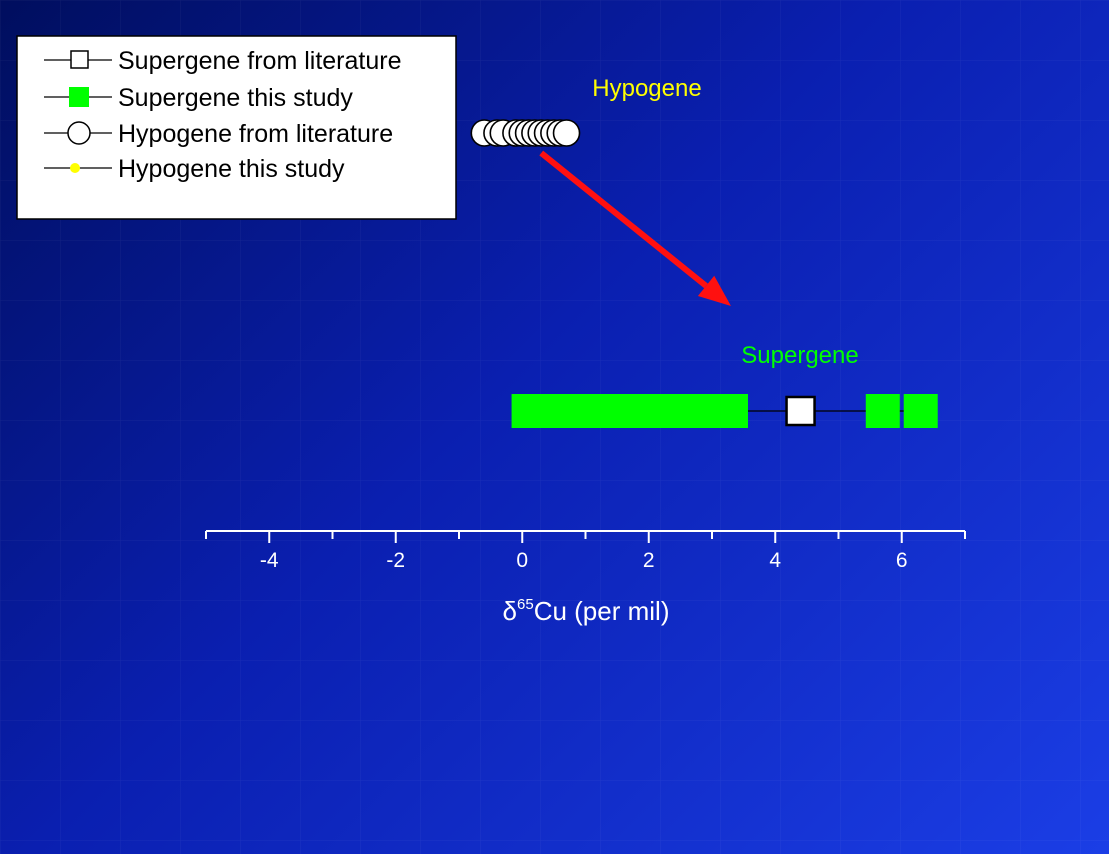 Image resolution: width=1109 pixels, height=854 pixels. I want to click on legend-box, so click(236, 127).